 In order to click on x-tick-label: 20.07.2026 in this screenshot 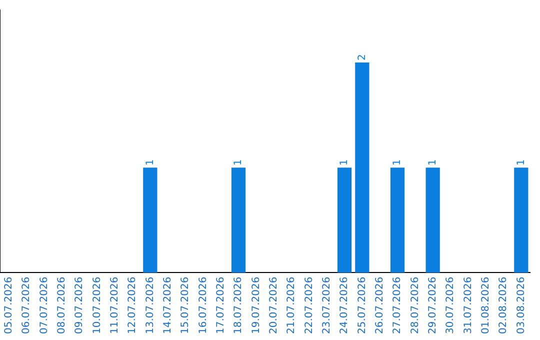, I will do `click(274, 305)`.